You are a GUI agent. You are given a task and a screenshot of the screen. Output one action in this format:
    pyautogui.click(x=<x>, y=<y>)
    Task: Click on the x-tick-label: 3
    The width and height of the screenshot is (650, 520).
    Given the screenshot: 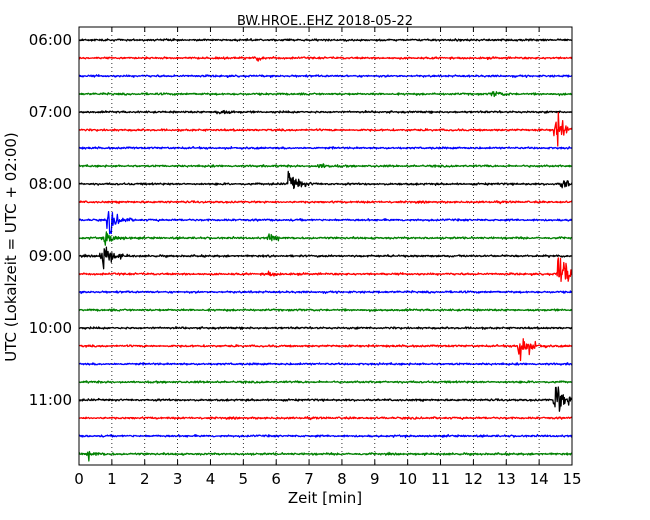 What is the action you would take?
    pyautogui.click(x=178, y=479)
    